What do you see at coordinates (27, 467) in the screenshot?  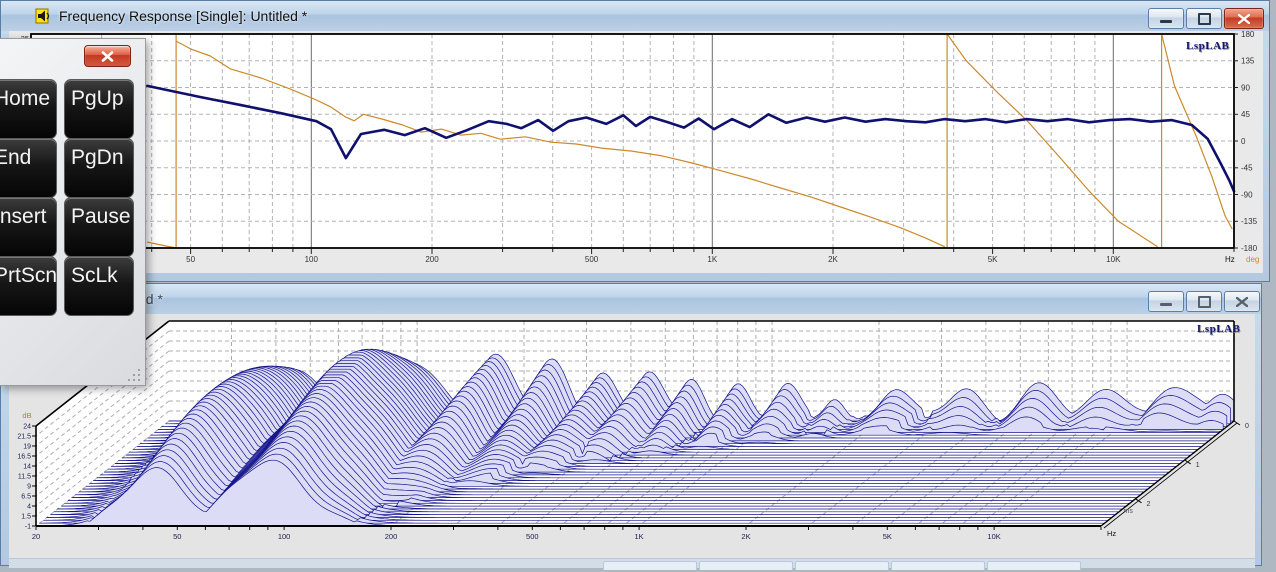 I see `svg-text: 14` at bounding box center [27, 467].